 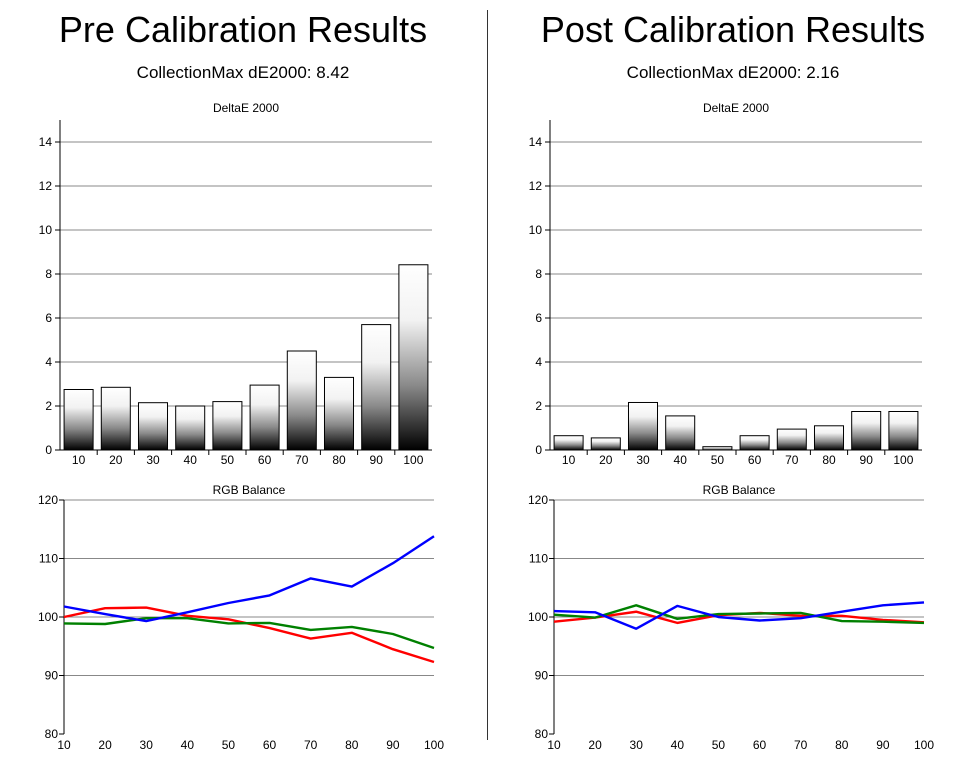 I want to click on post-calibration-subtitle: CollectionMax dE2000: 2.16, so click(x=733, y=72).